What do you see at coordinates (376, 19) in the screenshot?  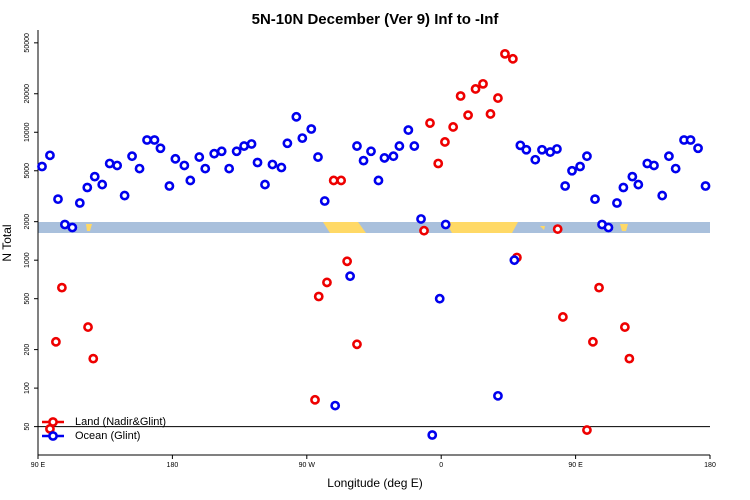 I see `chart-title: 5N-10N December (Ver 9) Inf to -Inf` at bounding box center [376, 19].